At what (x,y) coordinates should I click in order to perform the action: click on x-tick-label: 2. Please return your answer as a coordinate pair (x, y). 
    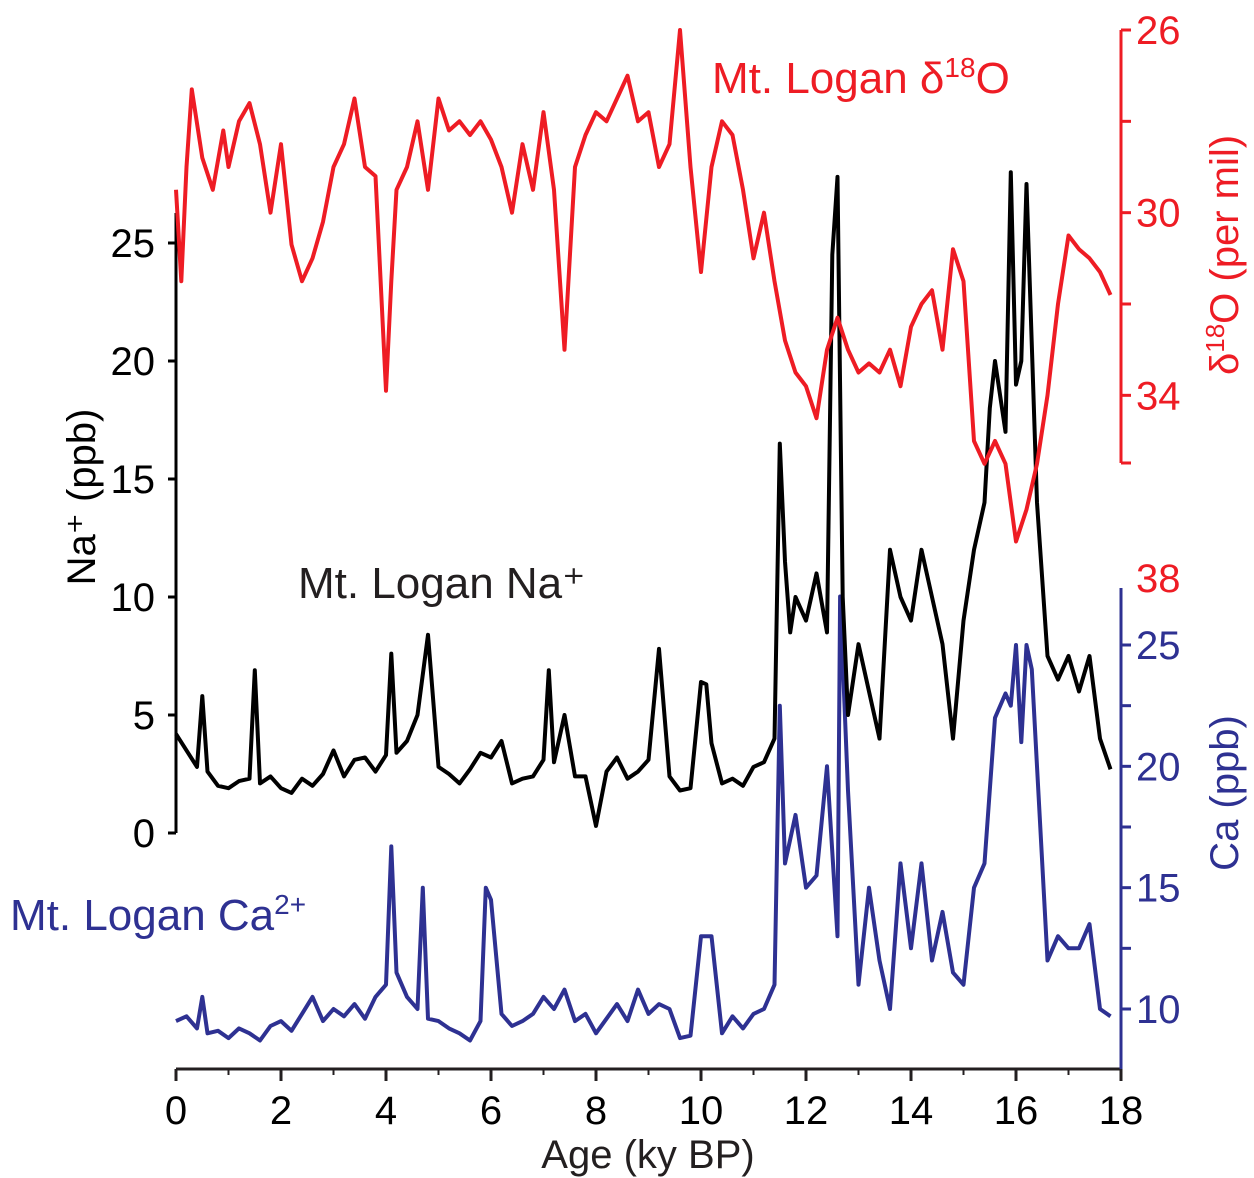
    Looking at the image, I should click on (281, 1111).